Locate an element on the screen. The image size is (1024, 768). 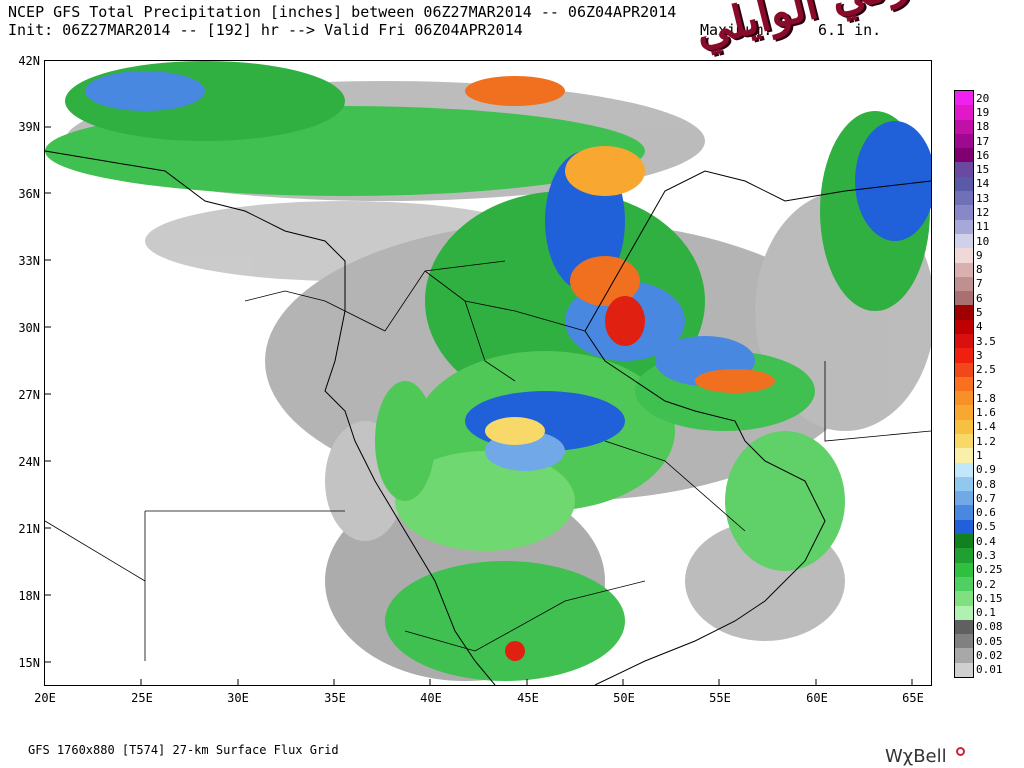
lon-label: 50E is located at coordinates (624, 698).